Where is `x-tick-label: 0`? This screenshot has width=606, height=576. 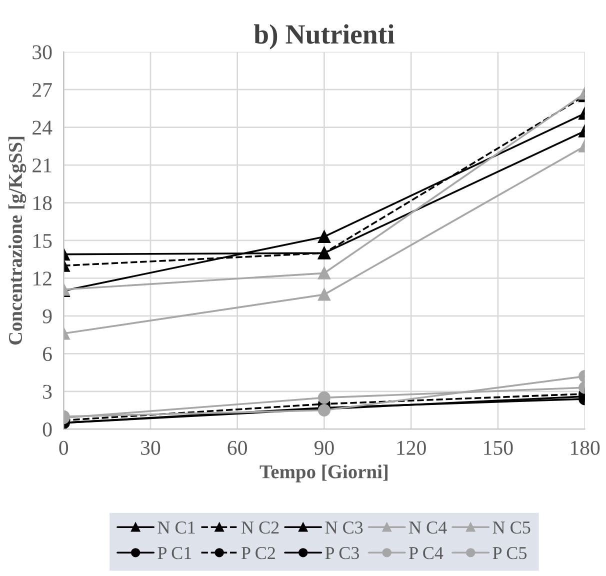
x-tick-label: 0 is located at coordinates (63, 447).